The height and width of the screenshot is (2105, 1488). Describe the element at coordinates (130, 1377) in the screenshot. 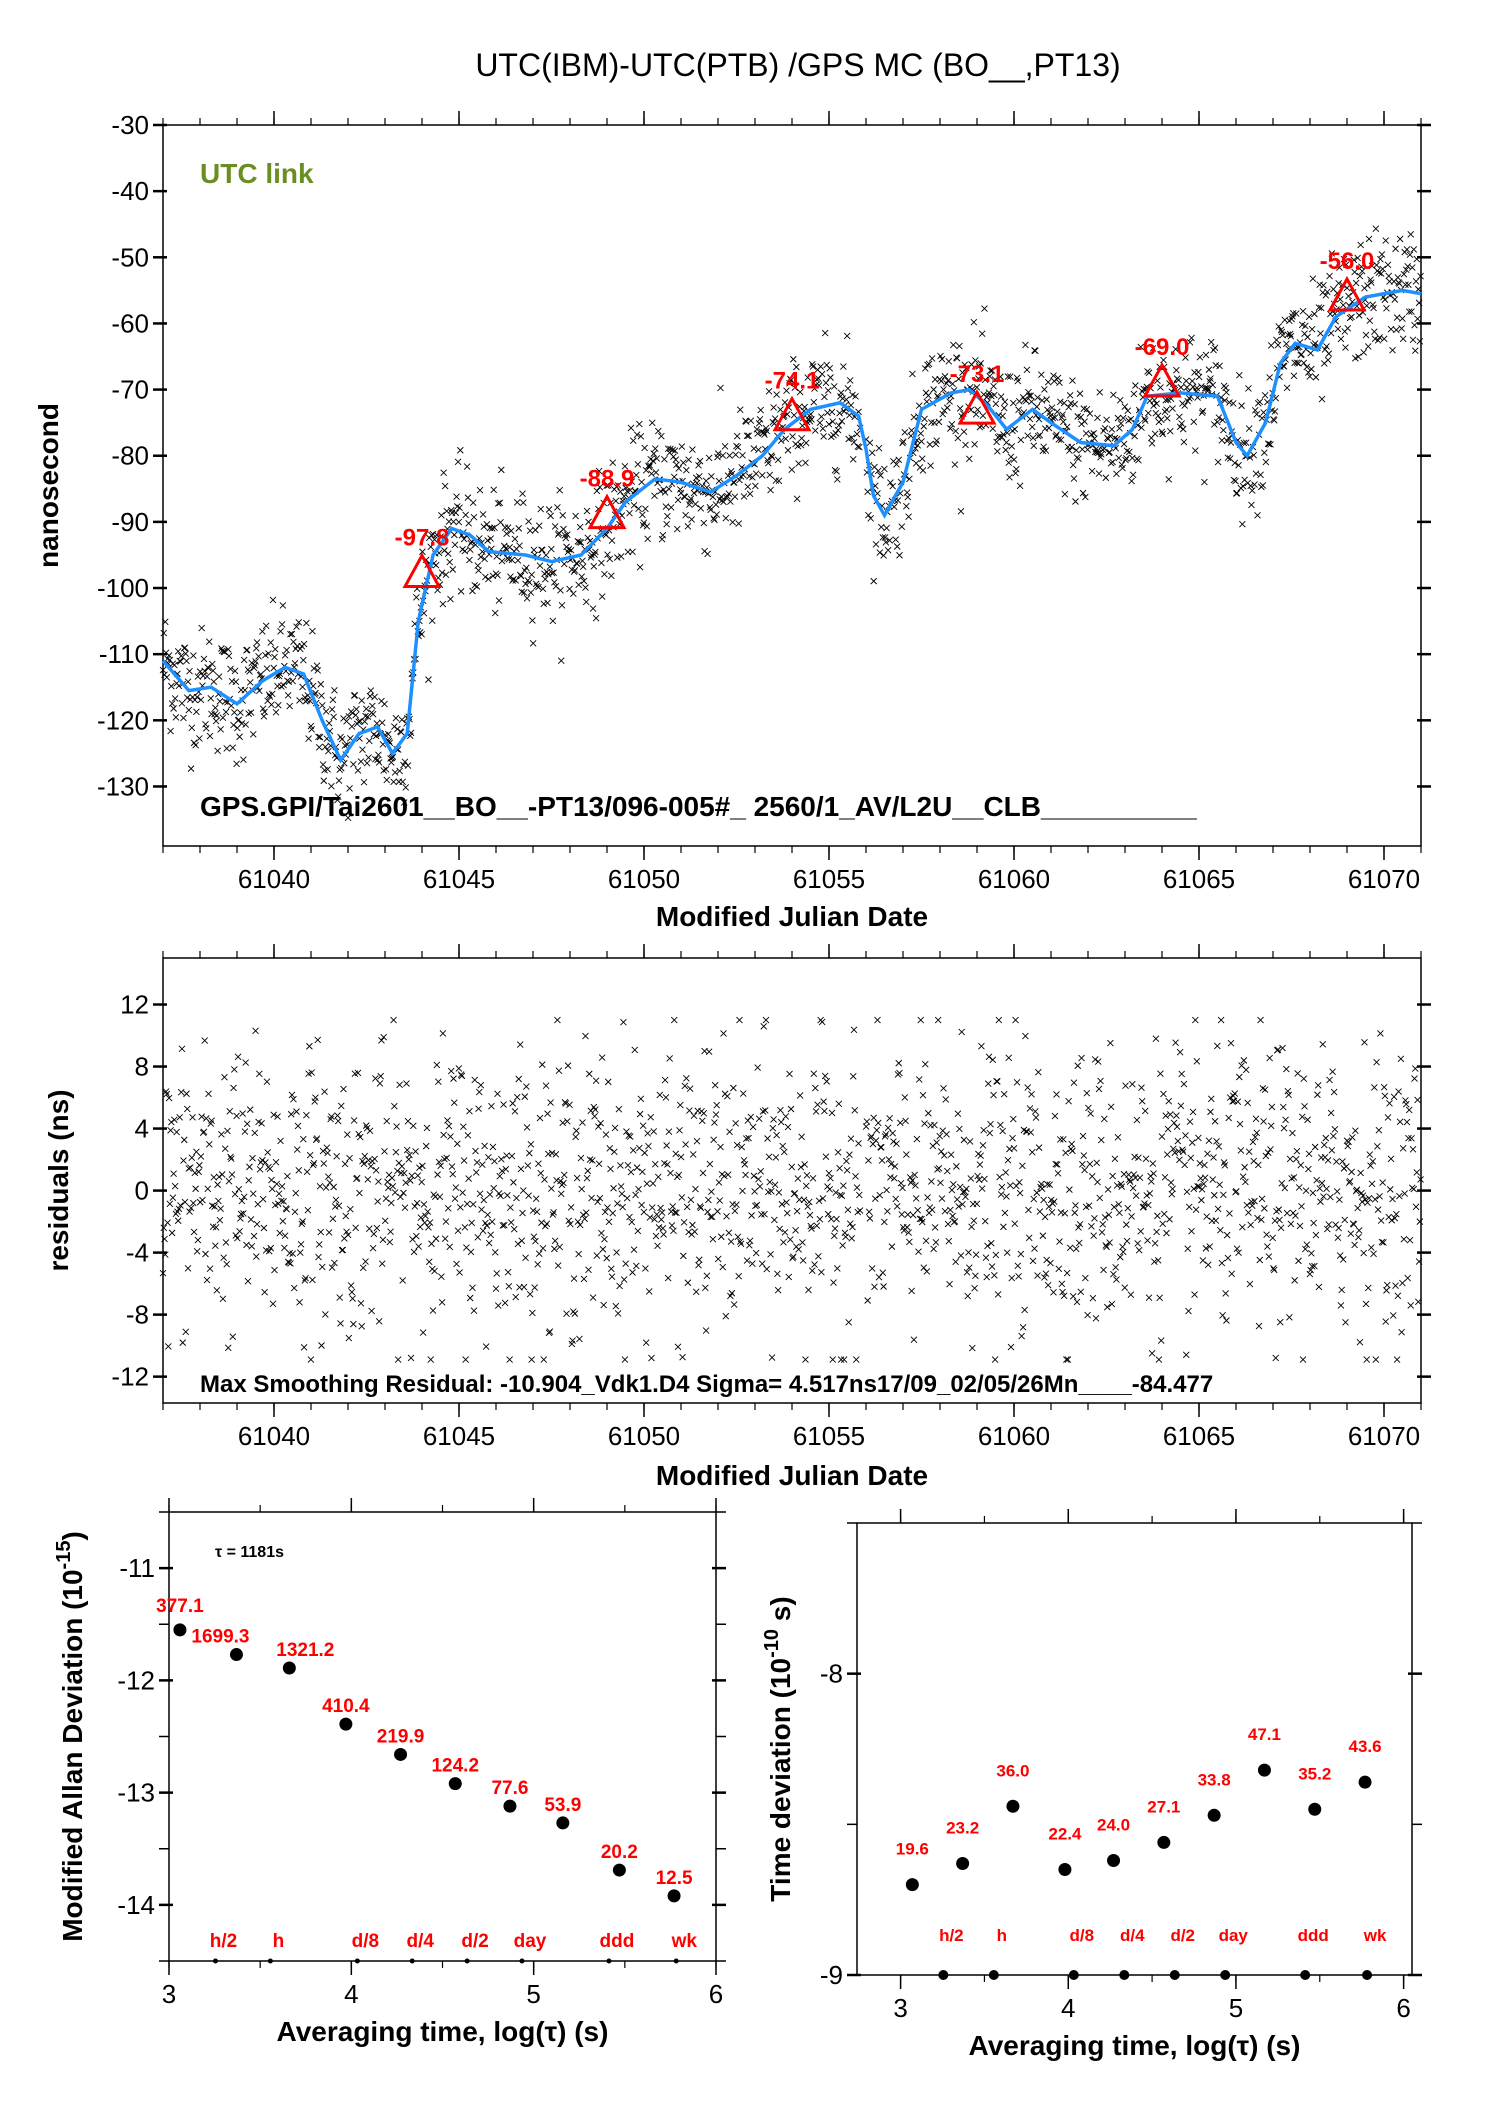

I see `y-tick-label: -12` at that location.